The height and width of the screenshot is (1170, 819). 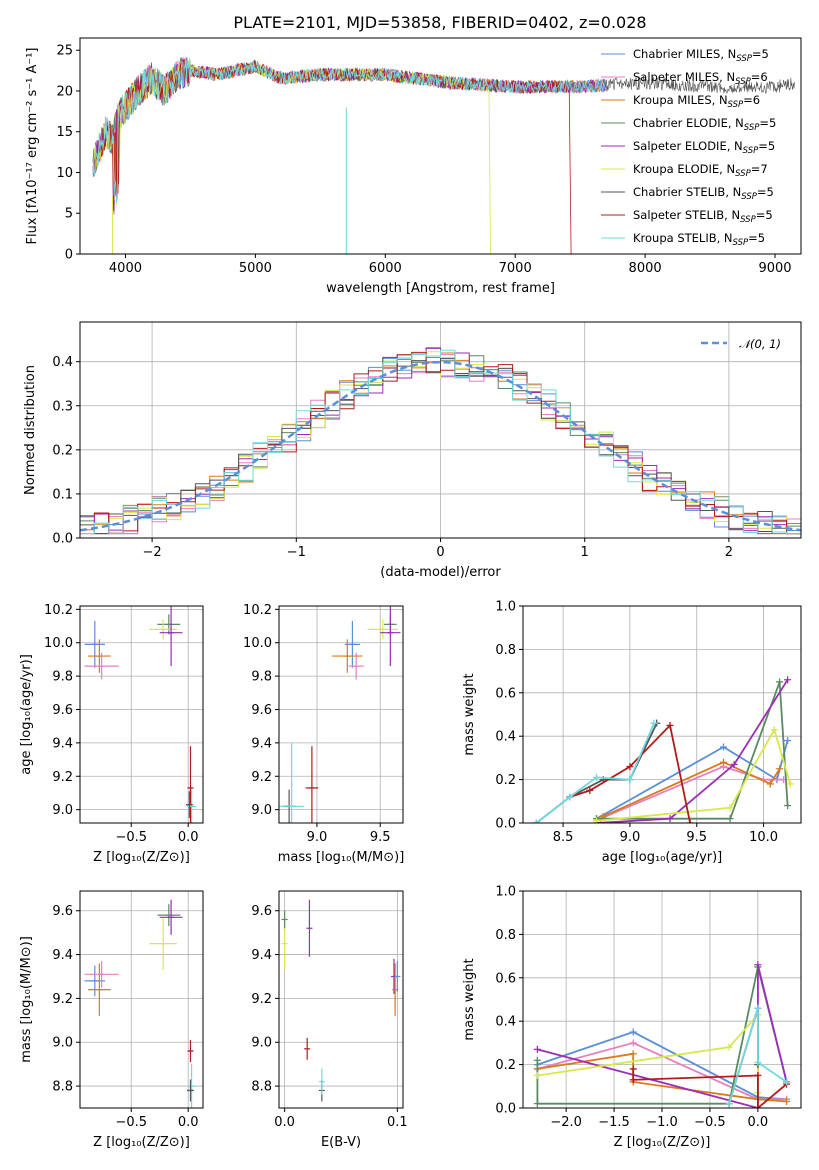 I want to click on x-tick-label: 0, so click(x=440, y=552).